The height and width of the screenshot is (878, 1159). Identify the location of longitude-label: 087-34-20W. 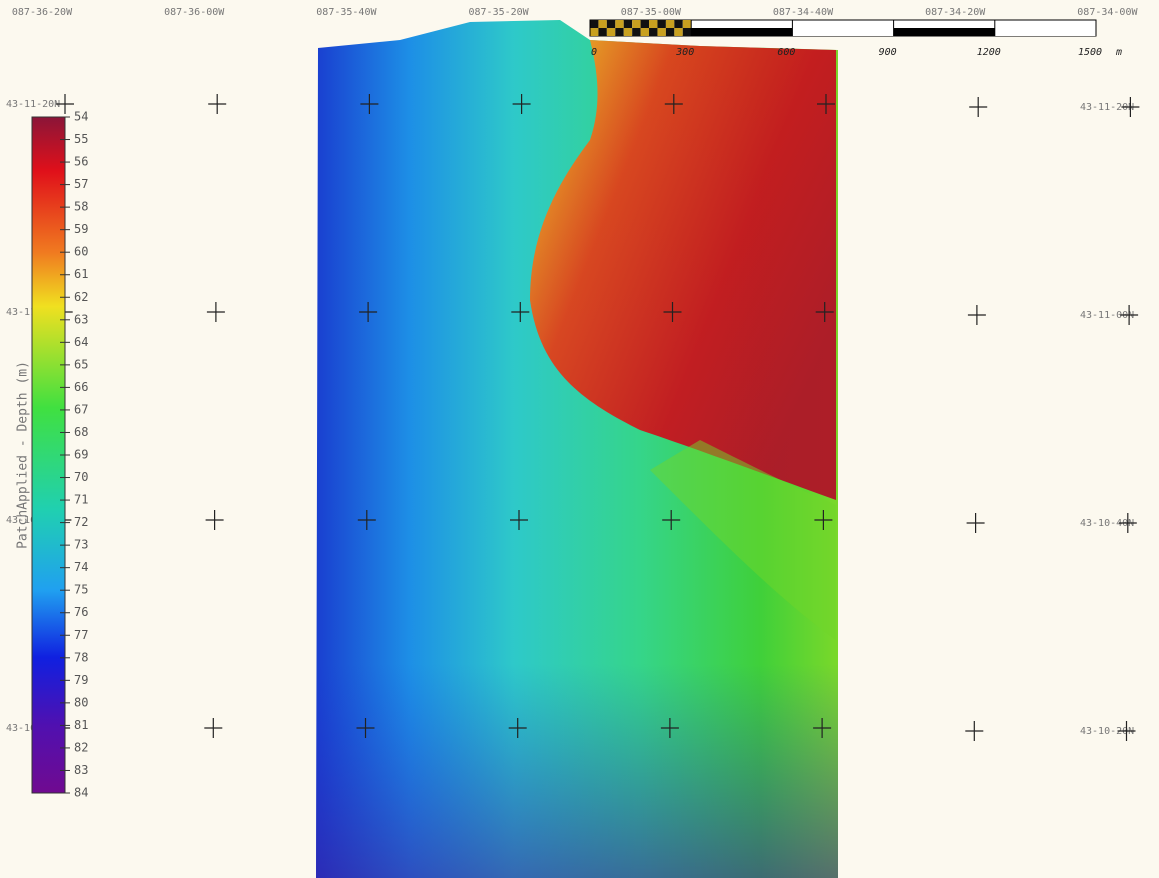
(955, 12).